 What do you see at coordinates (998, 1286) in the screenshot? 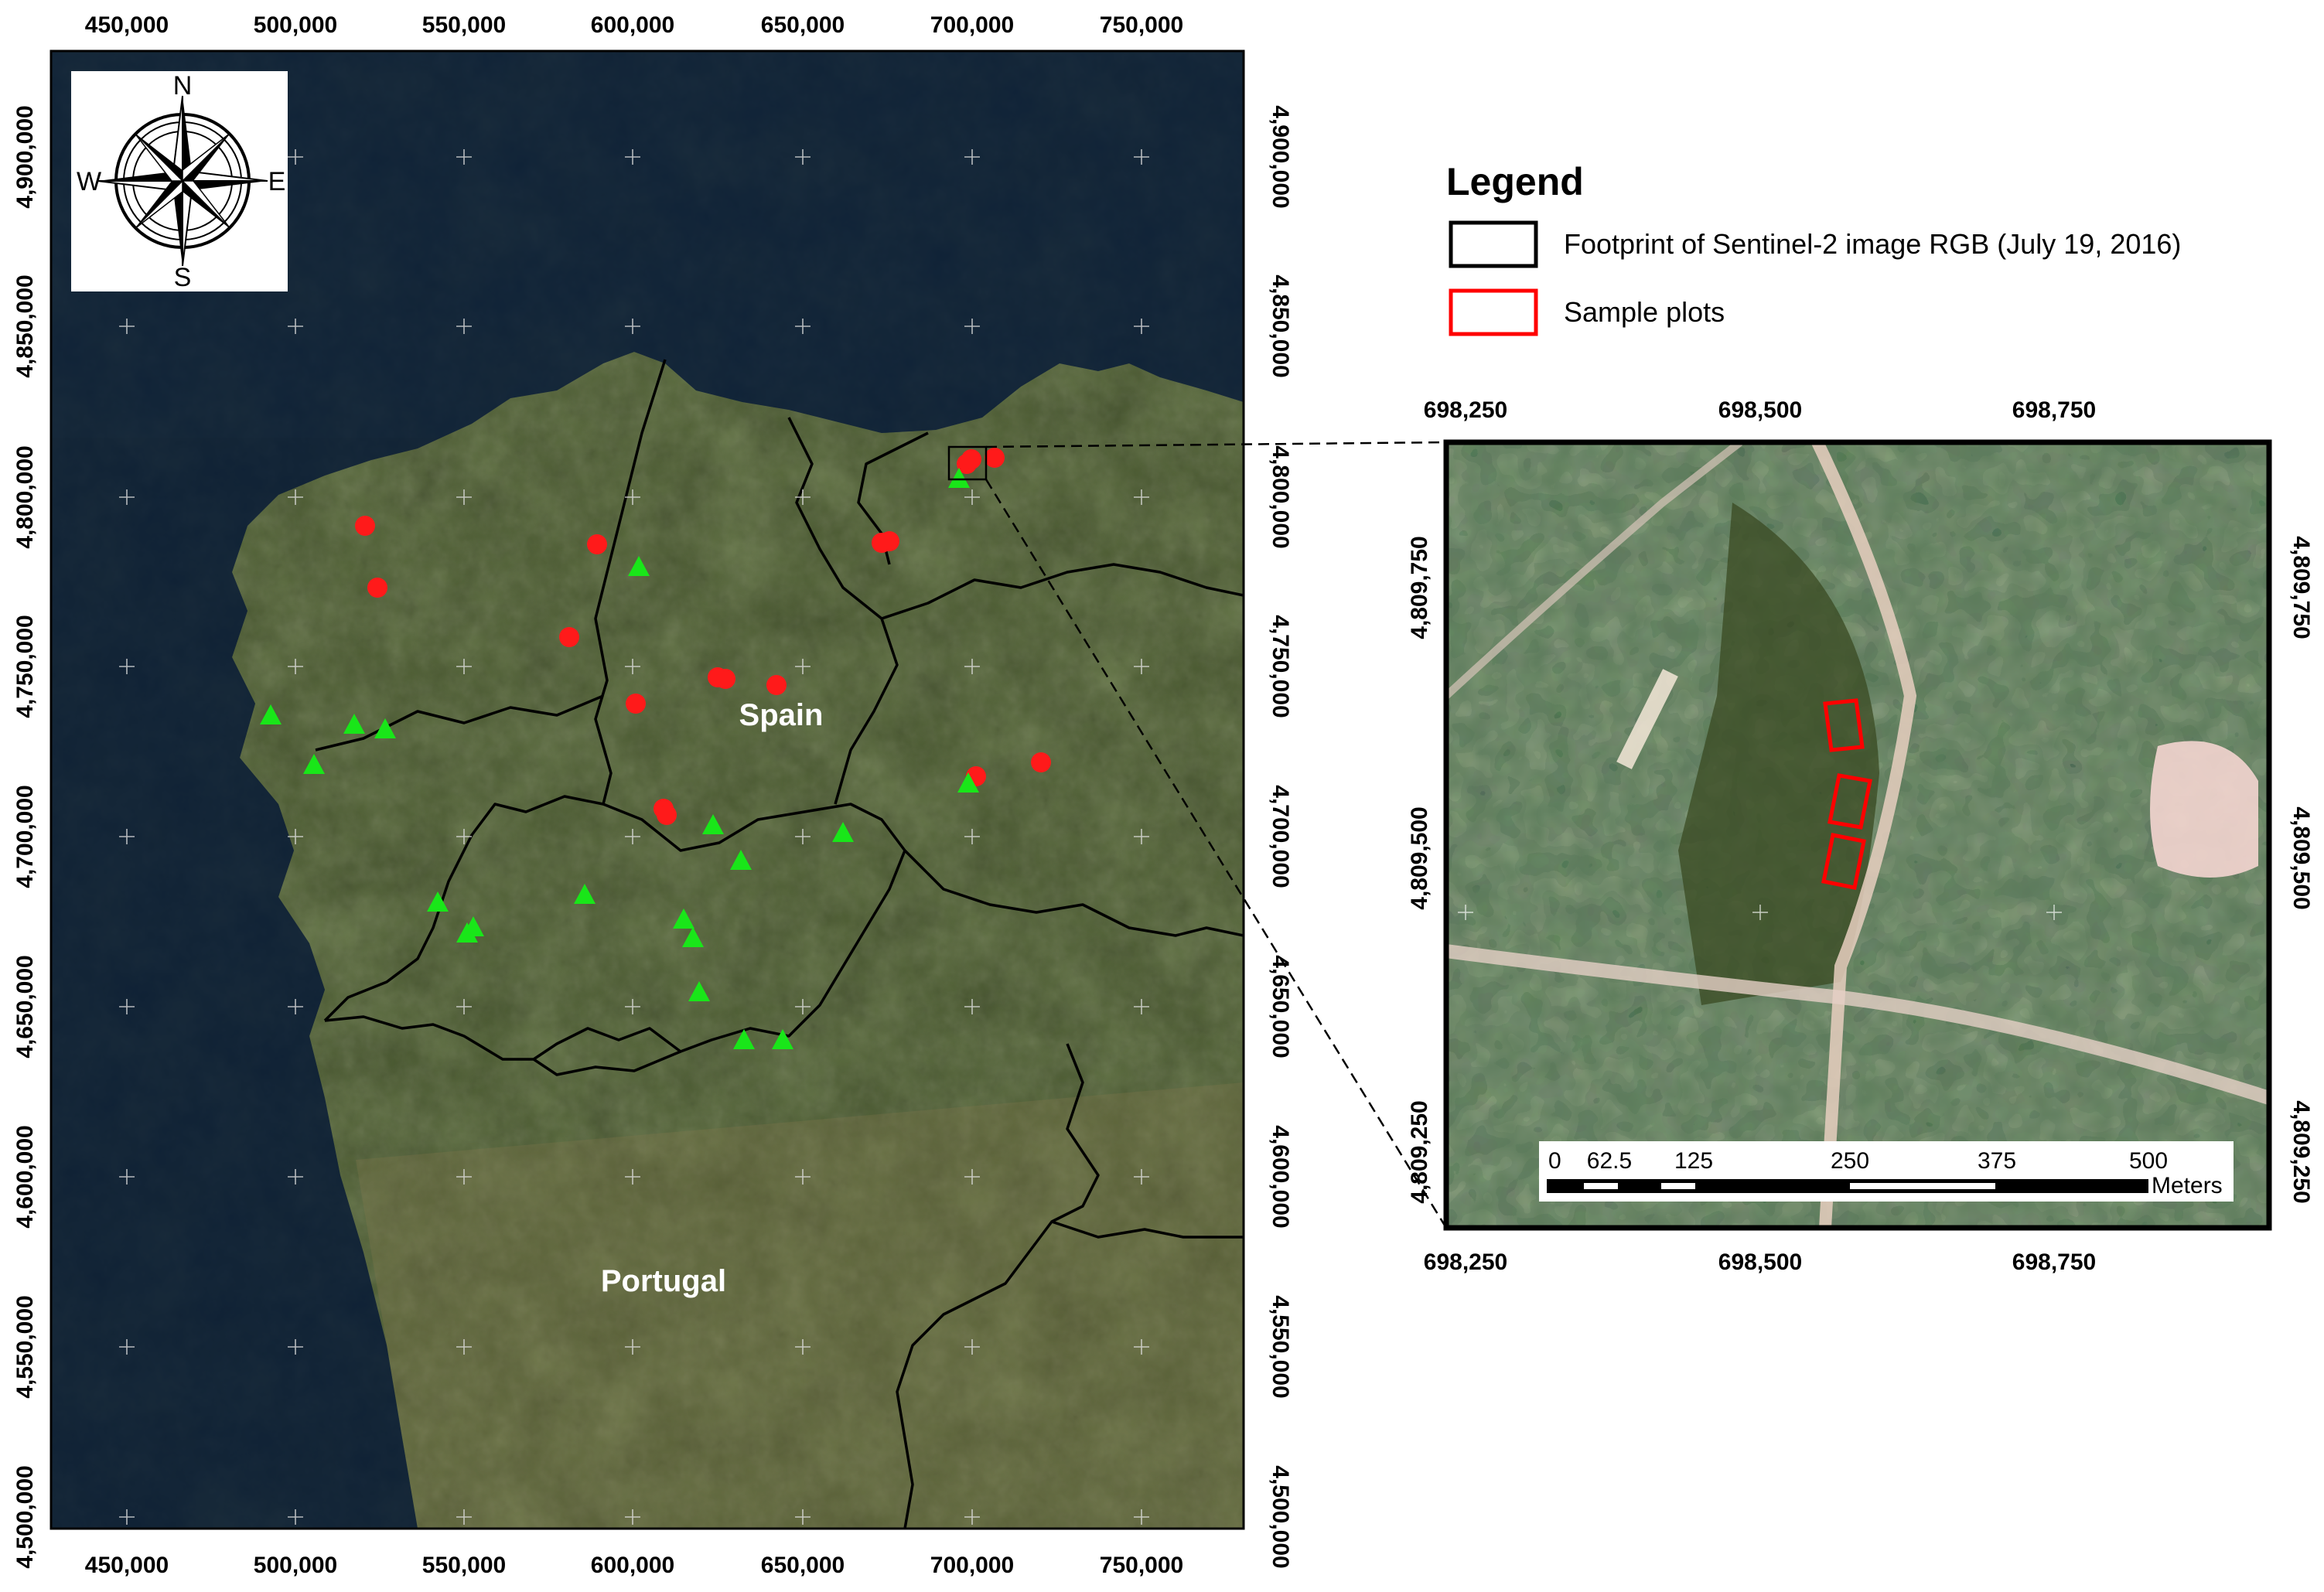
I see `boundary-portugal-east` at bounding box center [998, 1286].